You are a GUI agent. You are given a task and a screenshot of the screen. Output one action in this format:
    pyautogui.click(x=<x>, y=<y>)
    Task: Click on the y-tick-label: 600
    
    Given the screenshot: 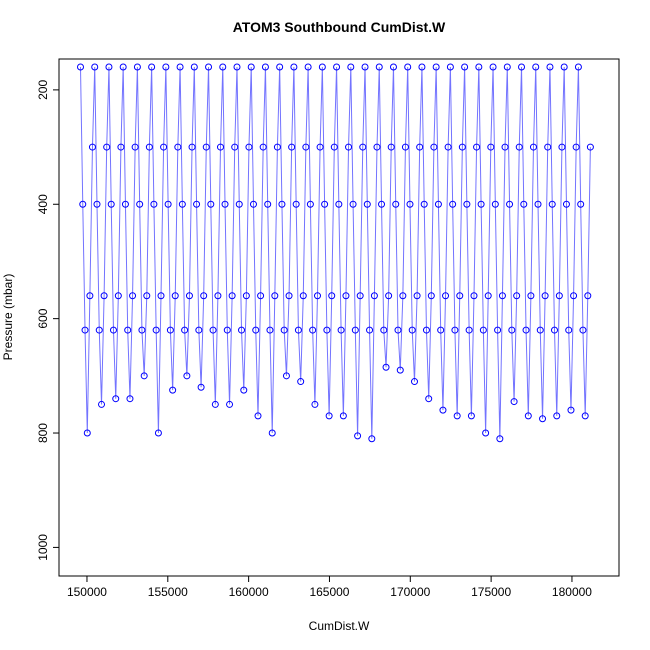 What is the action you would take?
    pyautogui.click(x=43, y=318)
    